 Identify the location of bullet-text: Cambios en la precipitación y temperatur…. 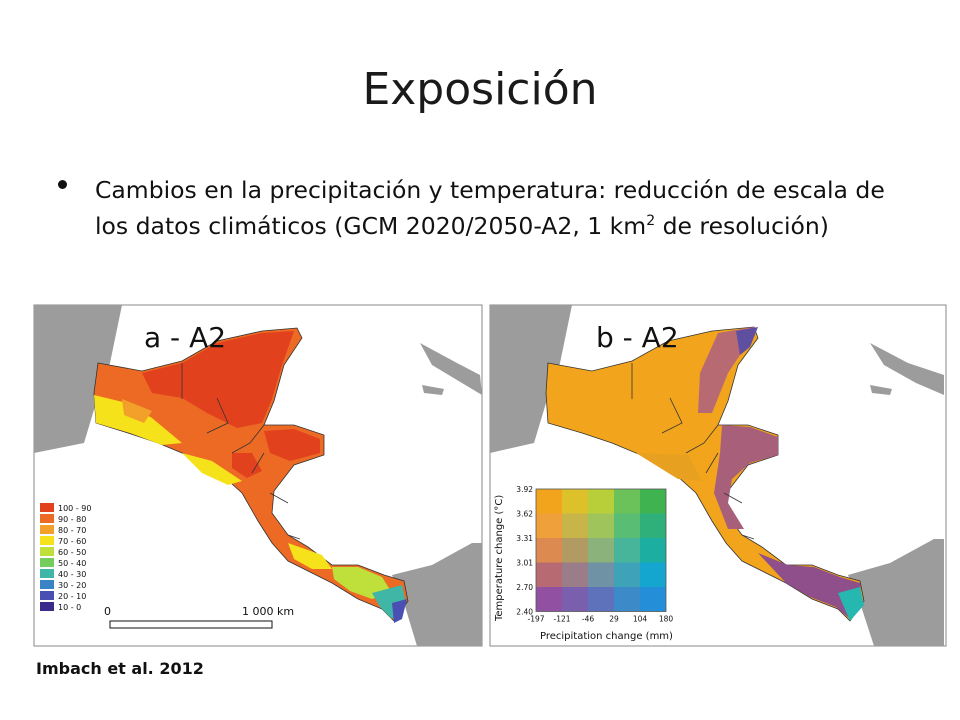
(506, 208).